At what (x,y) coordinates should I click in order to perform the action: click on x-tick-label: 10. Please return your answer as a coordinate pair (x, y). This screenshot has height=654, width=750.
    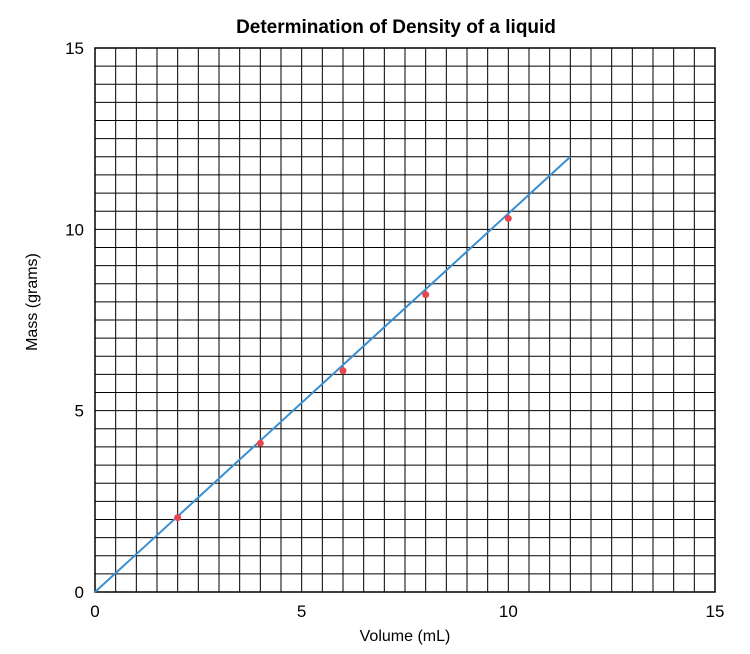
    Looking at the image, I should click on (508, 611).